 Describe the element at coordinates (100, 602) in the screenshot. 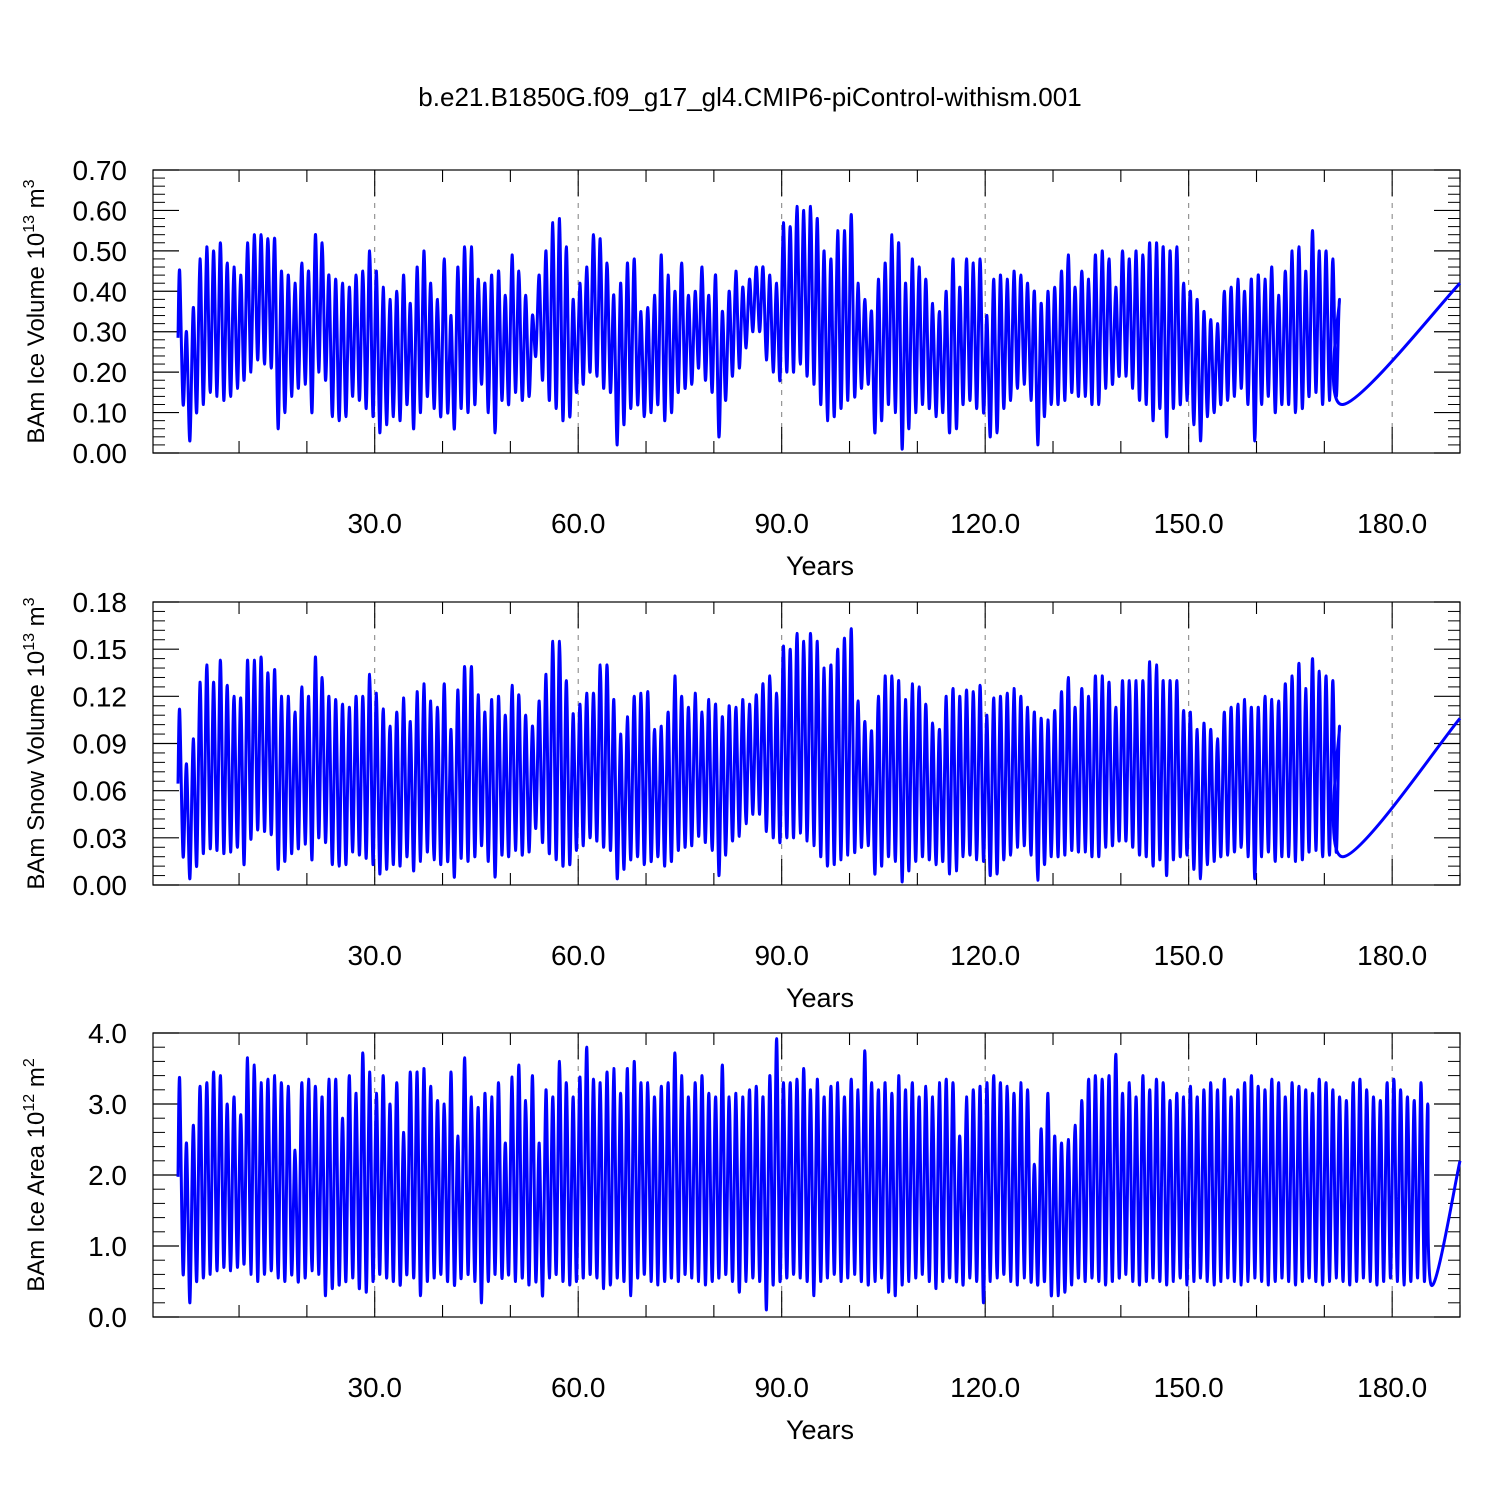

I see `y-tick-label: 0.18` at that location.